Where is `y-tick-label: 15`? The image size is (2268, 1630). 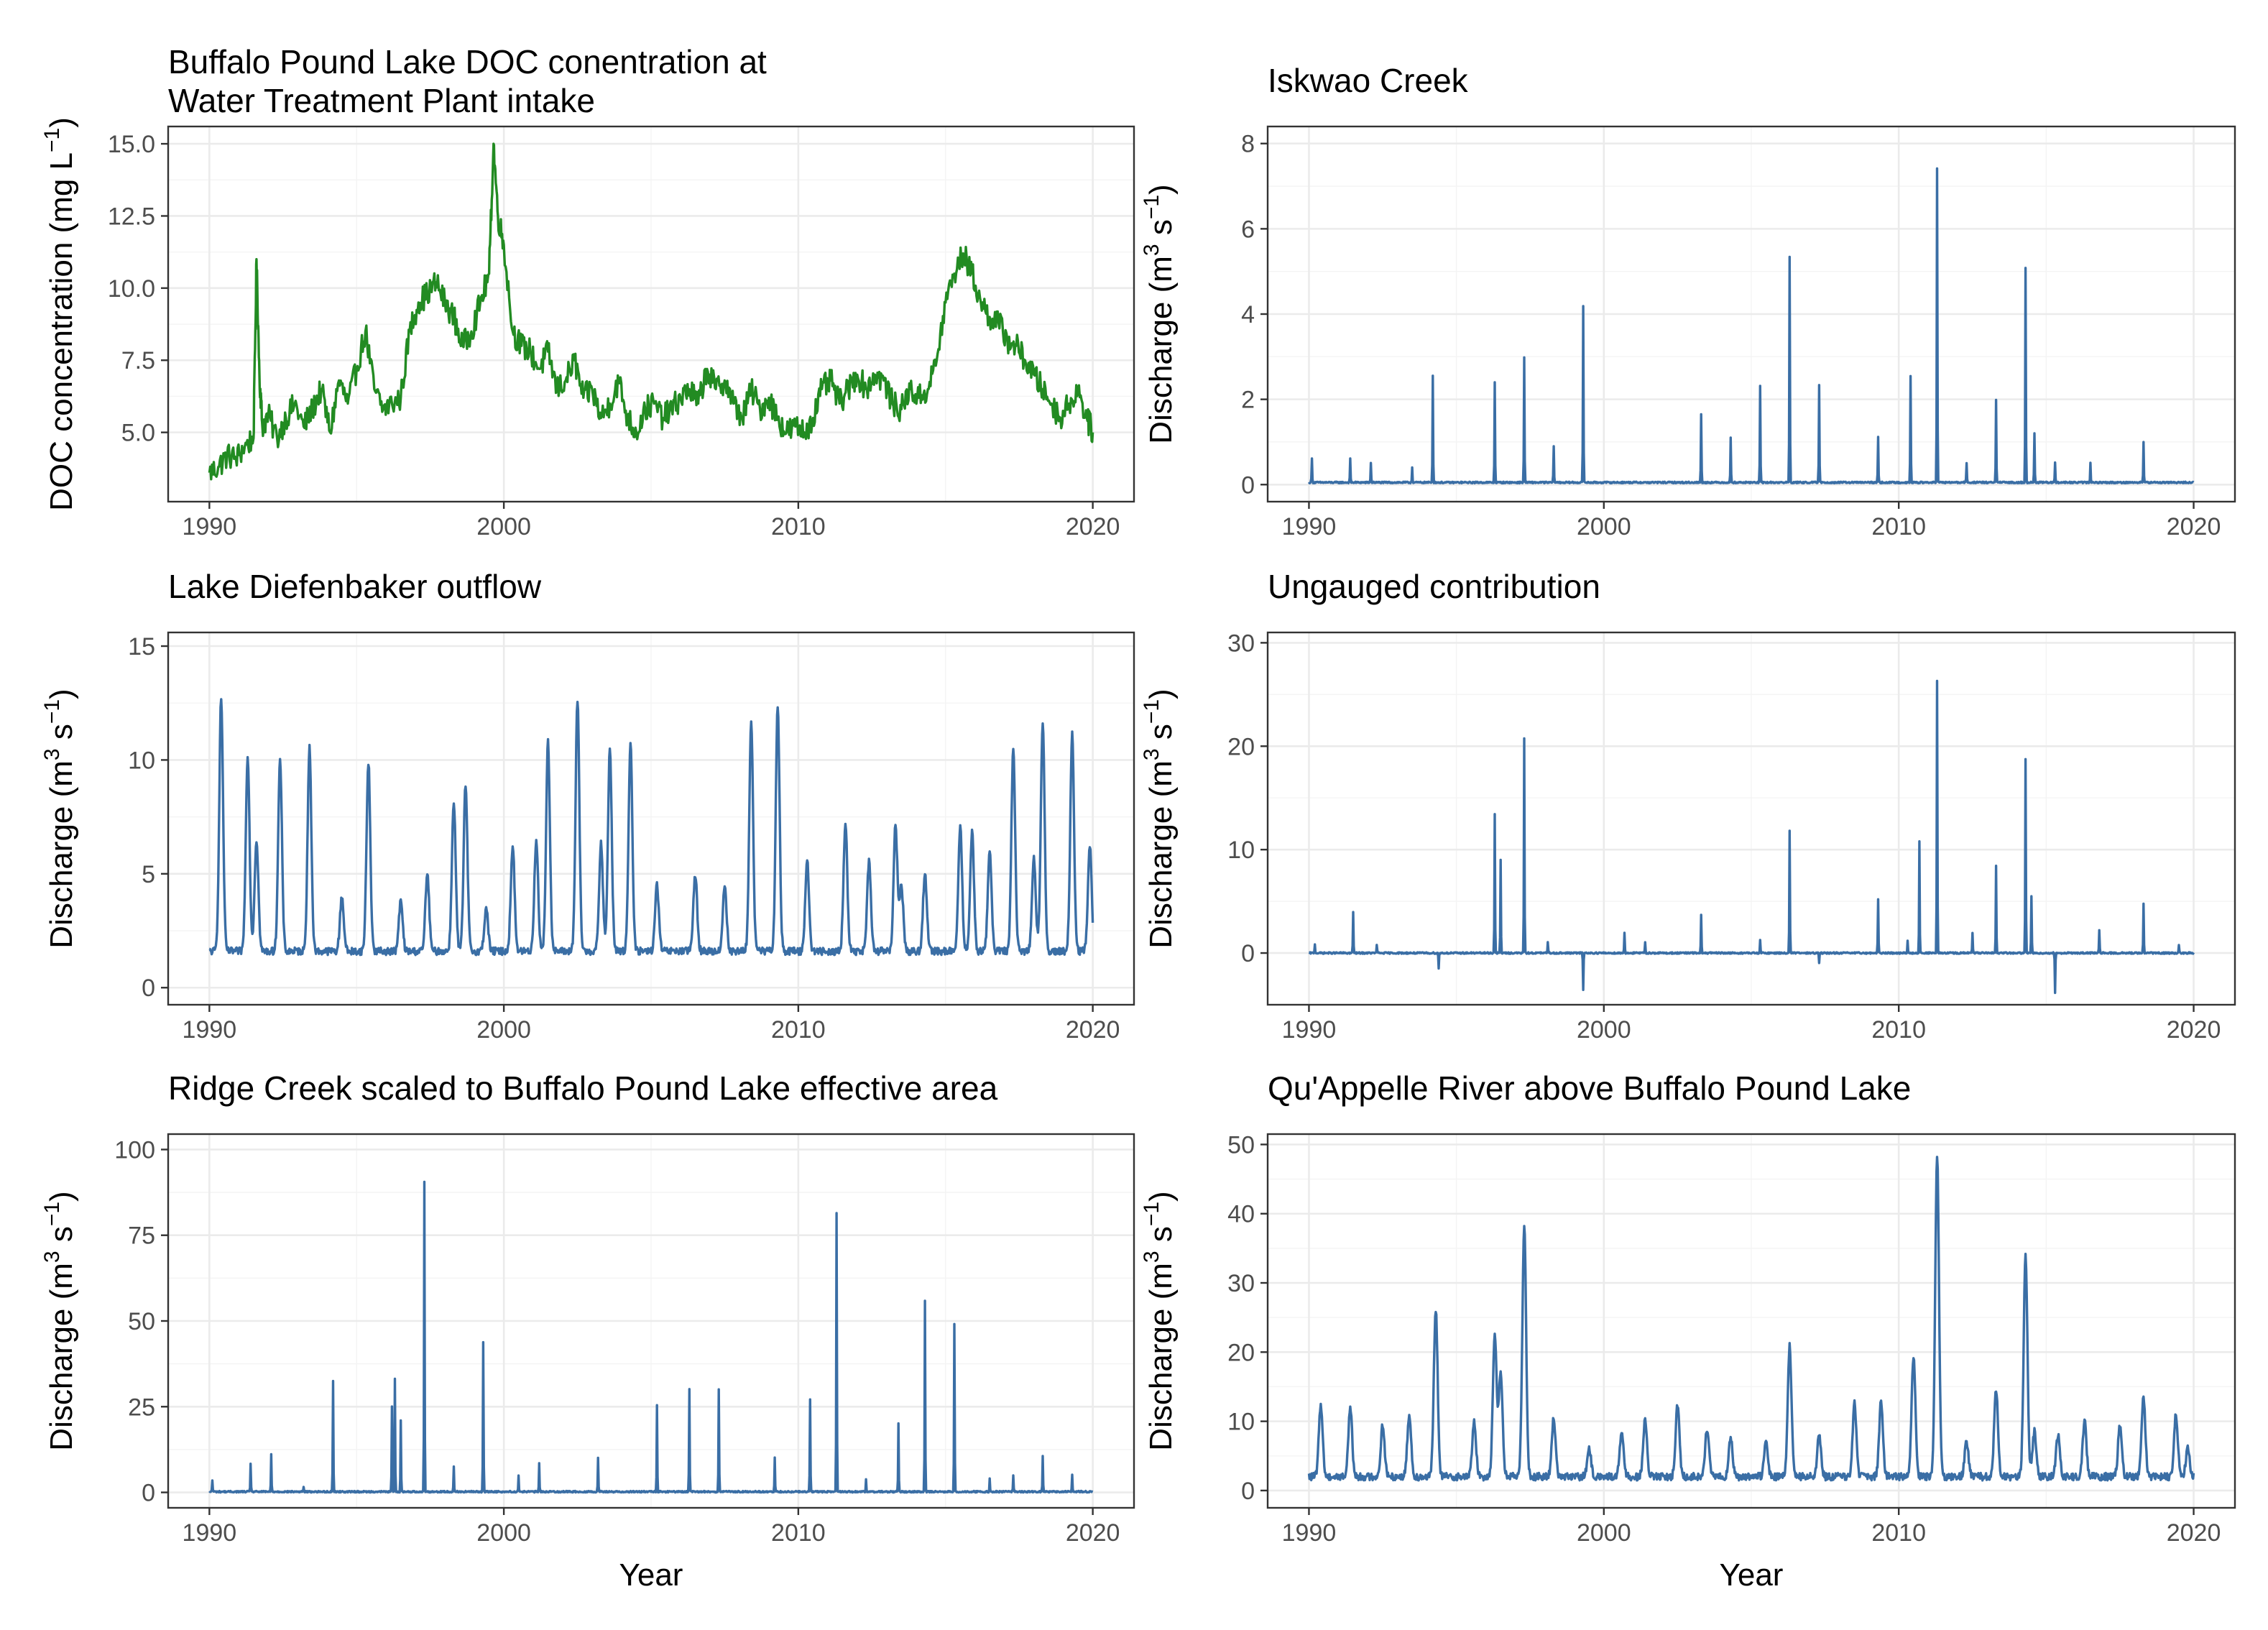 y-tick-label: 15 is located at coordinates (141, 646).